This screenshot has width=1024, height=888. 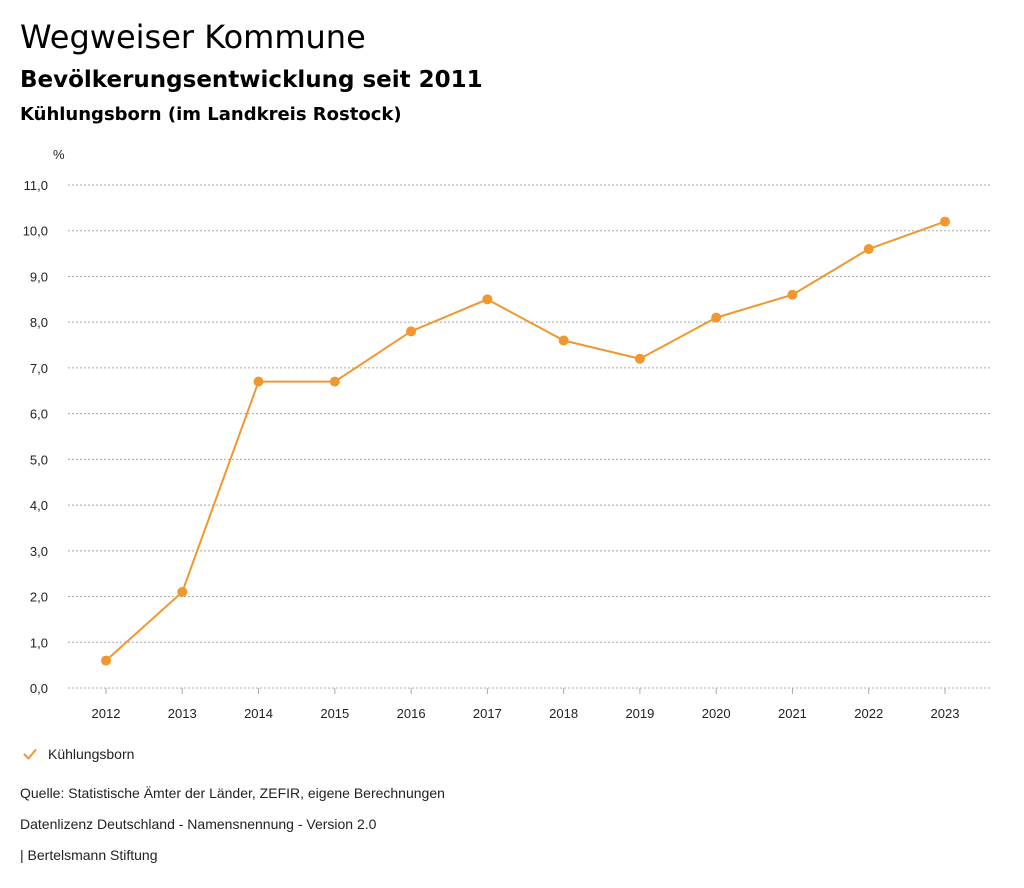 What do you see at coordinates (792, 713) in the screenshot?
I see `x-tick-label: 2021` at bounding box center [792, 713].